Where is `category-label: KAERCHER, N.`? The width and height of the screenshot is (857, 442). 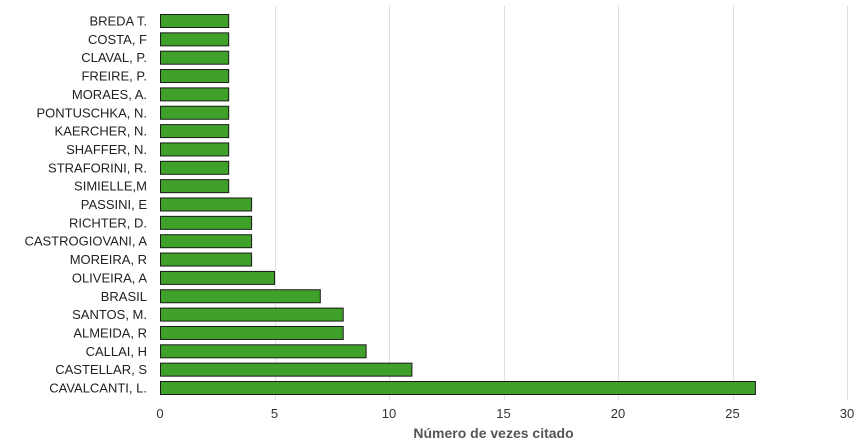 category-label: KAERCHER, N. is located at coordinates (101, 131).